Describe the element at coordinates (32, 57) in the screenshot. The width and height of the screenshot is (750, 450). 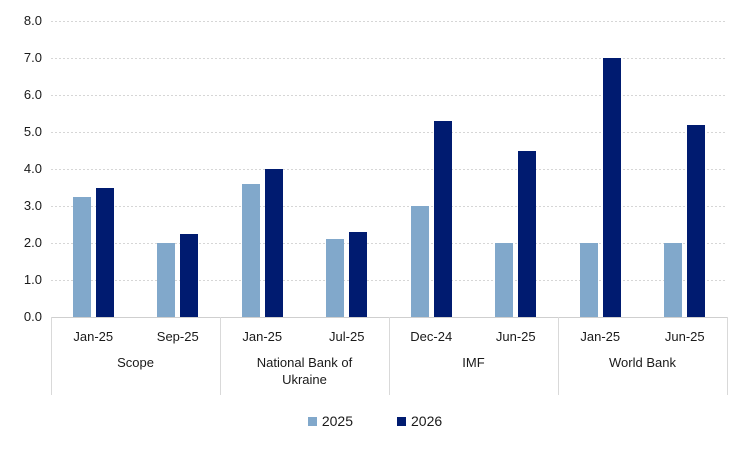
I see `y-tick-label: 7.0` at that location.